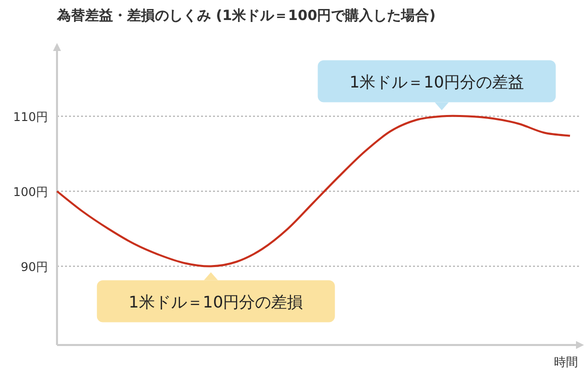 Image resolution: width=587 pixels, height=372 pixels. What do you see at coordinates (566, 362) in the screenshot?
I see `x-axis-title: 時間` at bounding box center [566, 362].